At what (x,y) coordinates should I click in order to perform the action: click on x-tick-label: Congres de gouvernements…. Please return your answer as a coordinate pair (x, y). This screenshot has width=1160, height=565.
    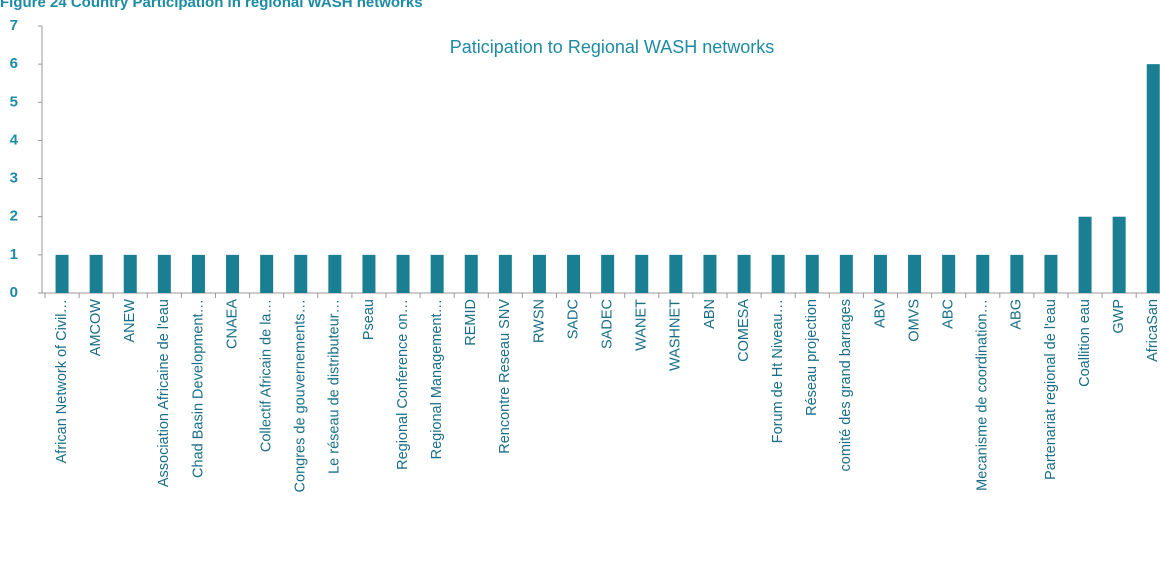
    Looking at the image, I should click on (301, 395).